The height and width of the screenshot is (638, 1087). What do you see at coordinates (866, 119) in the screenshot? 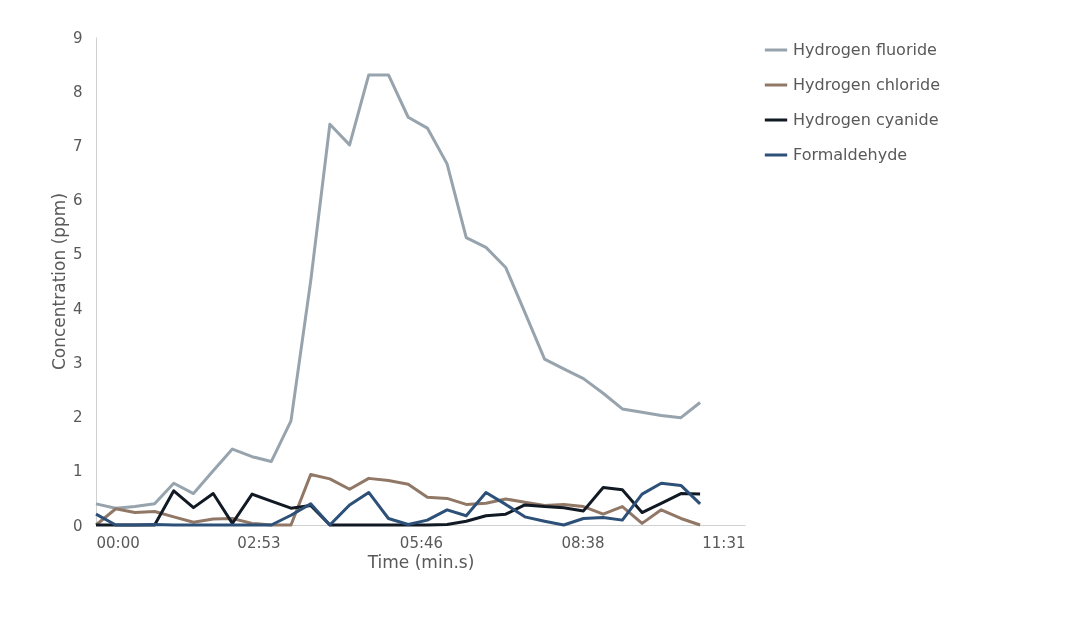
I see `legend-label: Hydrogen cyanide` at bounding box center [866, 119].